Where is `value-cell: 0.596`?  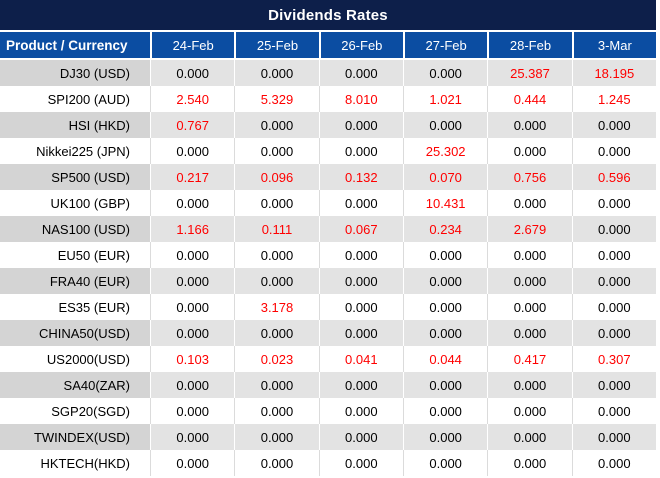
value-cell: 0.596 is located at coordinates (613, 177).